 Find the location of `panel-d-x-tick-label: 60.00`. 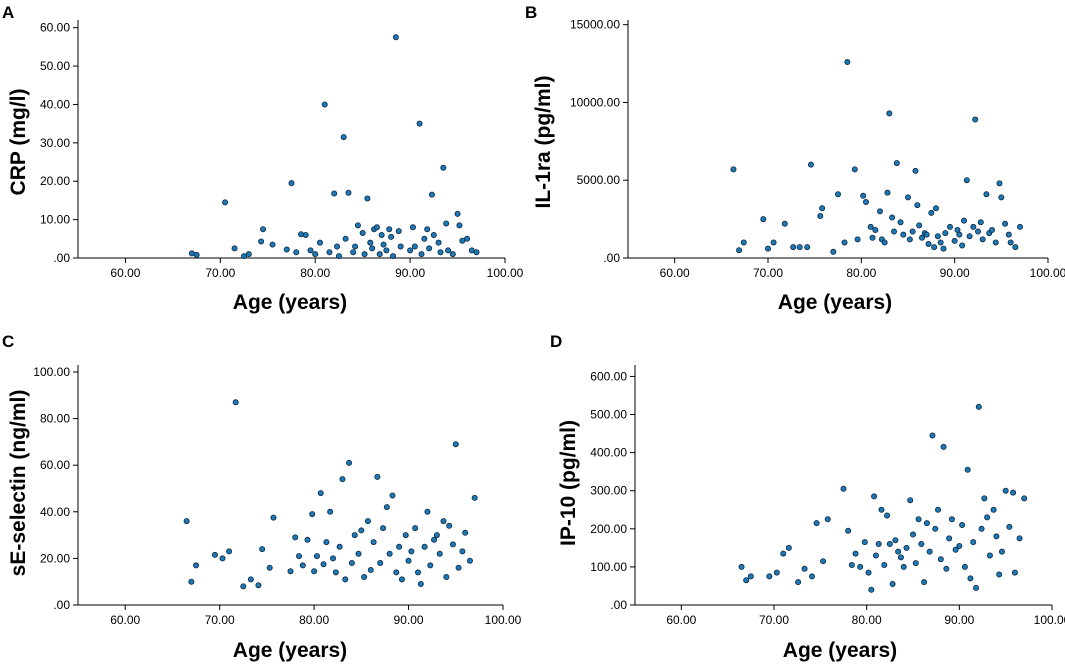

panel-d-x-tick-label: 60.00 is located at coordinates (681, 620).